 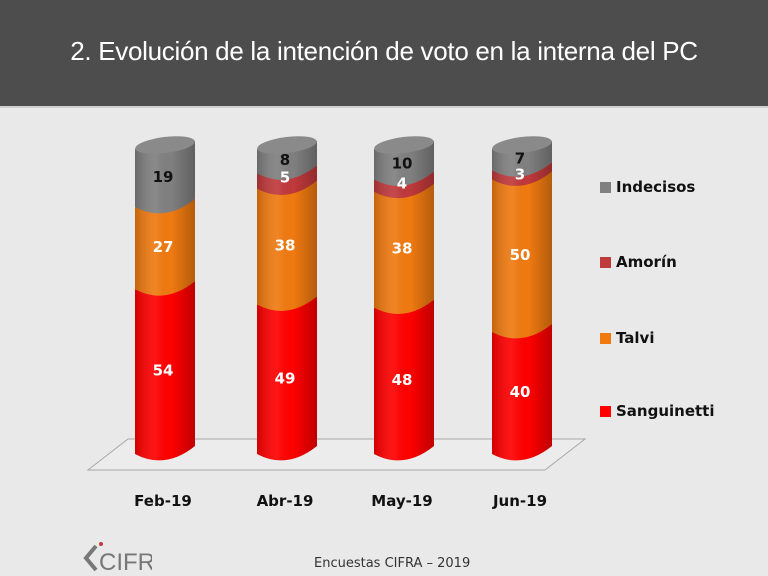 What do you see at coordinates (402, 184) in the screenshot?
I see `data-label: 4` at bounding box center [402, 184].